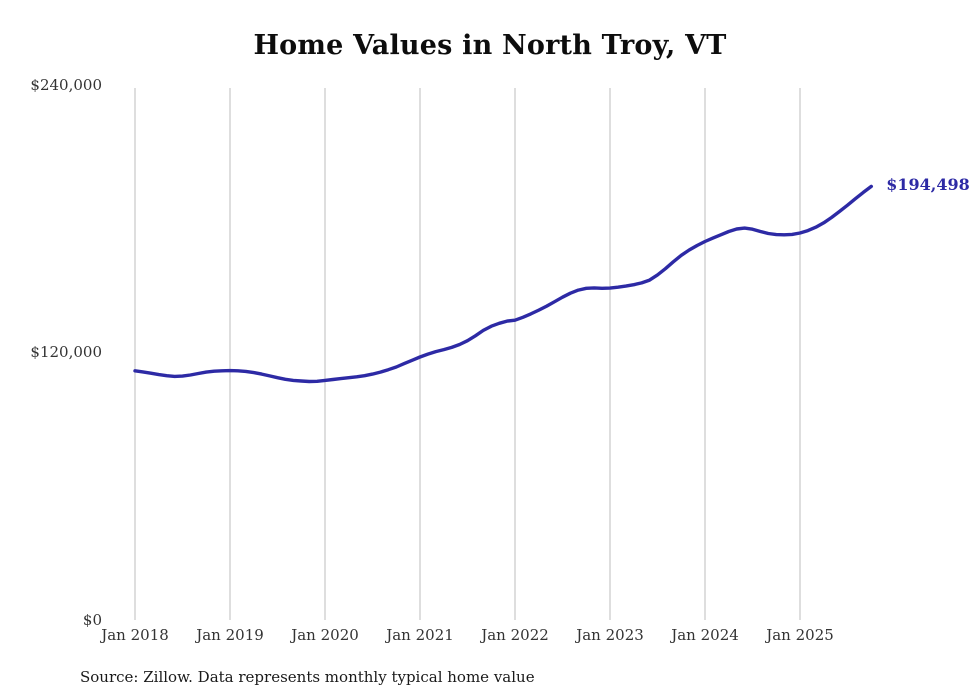 Image resolution: width=980 pixels, height=699 pixels. I want to click on x-tick-jan-2023: Jan 2023, so click(610, 635).